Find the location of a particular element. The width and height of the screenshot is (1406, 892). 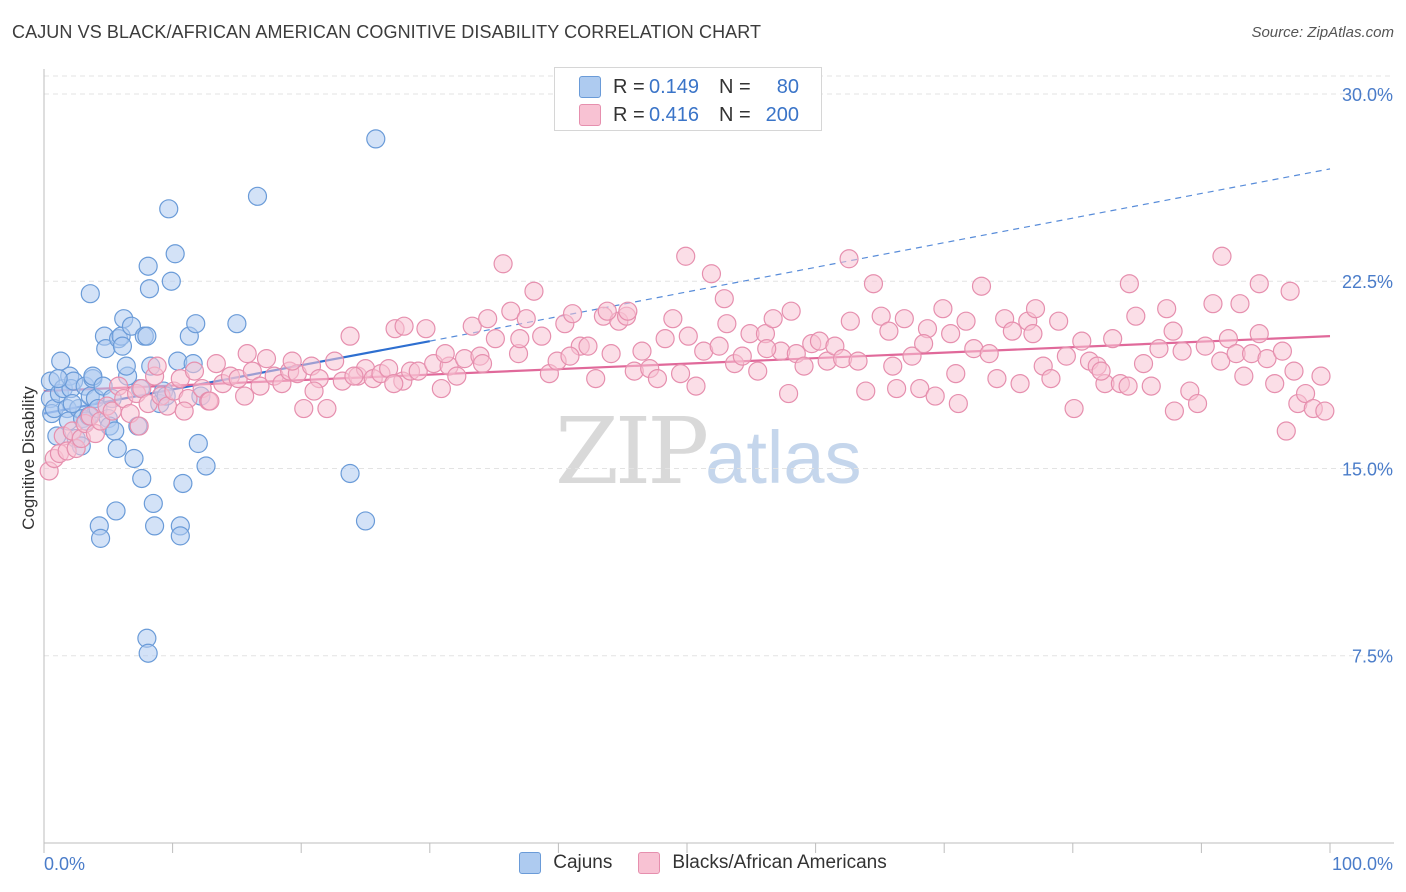

y-tick-label: 15.0% is located at coordinates (1367, 469).